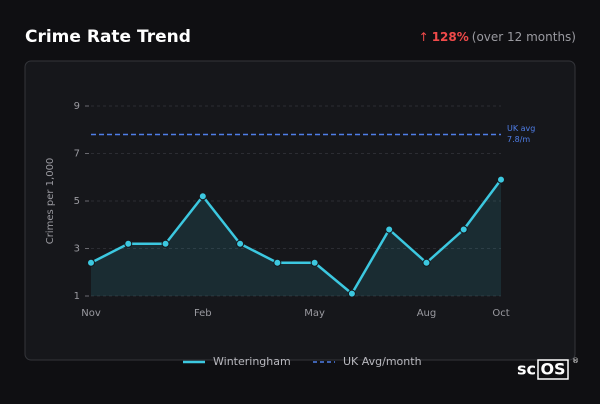  I want to click on logo-box, so click(553, 369).